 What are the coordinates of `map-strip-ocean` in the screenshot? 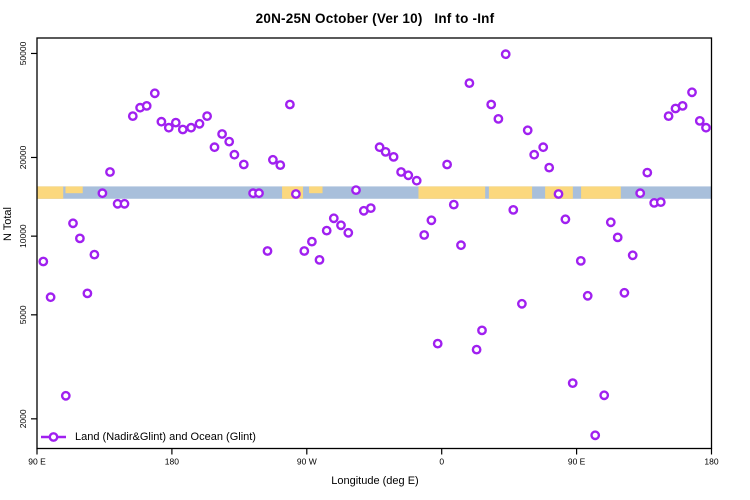 It's located at (374, 192).